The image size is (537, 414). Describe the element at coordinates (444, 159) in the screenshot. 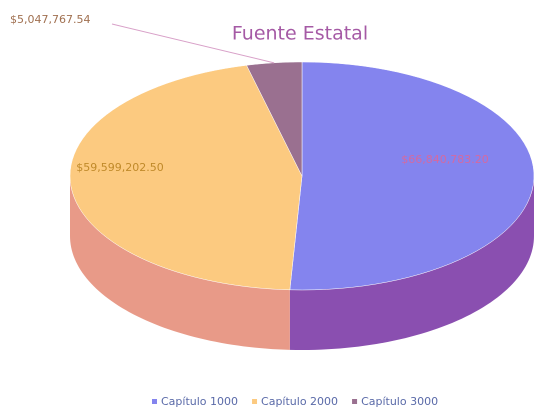

I see `data-label: $66,840,783.20` at that location.